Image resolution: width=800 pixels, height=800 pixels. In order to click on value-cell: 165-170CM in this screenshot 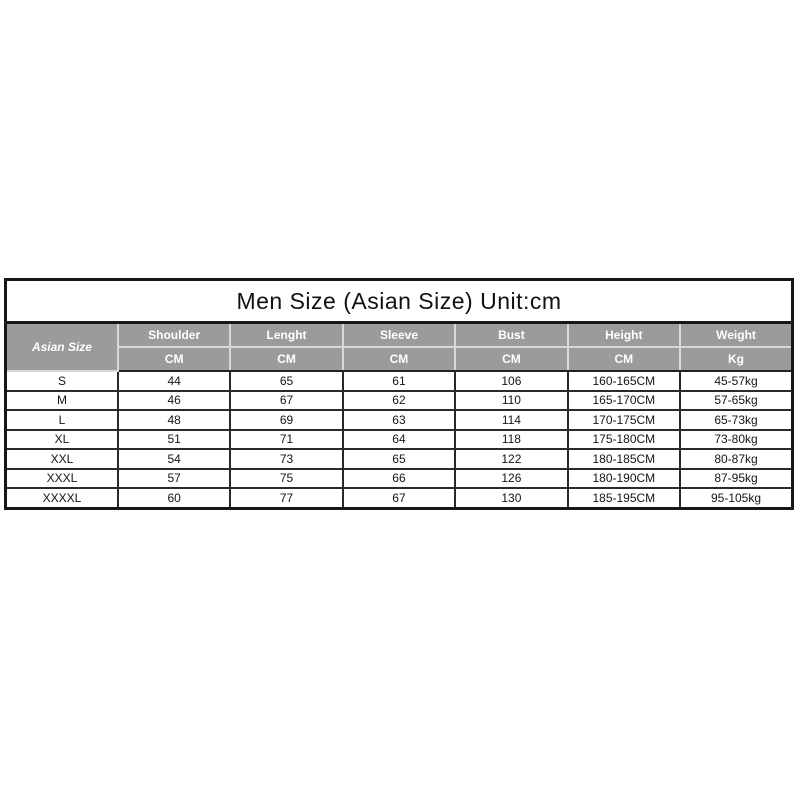, I will do `click(624, 400)`.